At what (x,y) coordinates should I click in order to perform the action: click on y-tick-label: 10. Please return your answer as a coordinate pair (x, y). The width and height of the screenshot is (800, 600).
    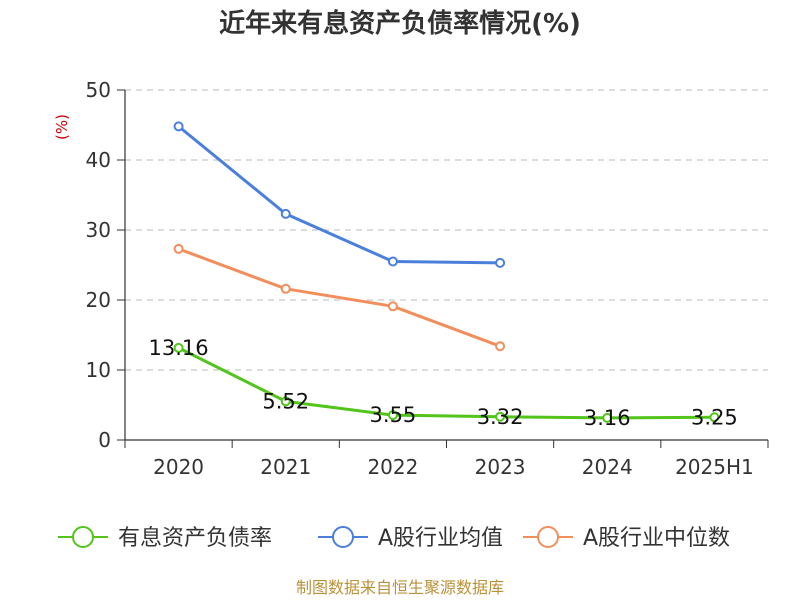
    Looking at the image, I should click on (98, 370).